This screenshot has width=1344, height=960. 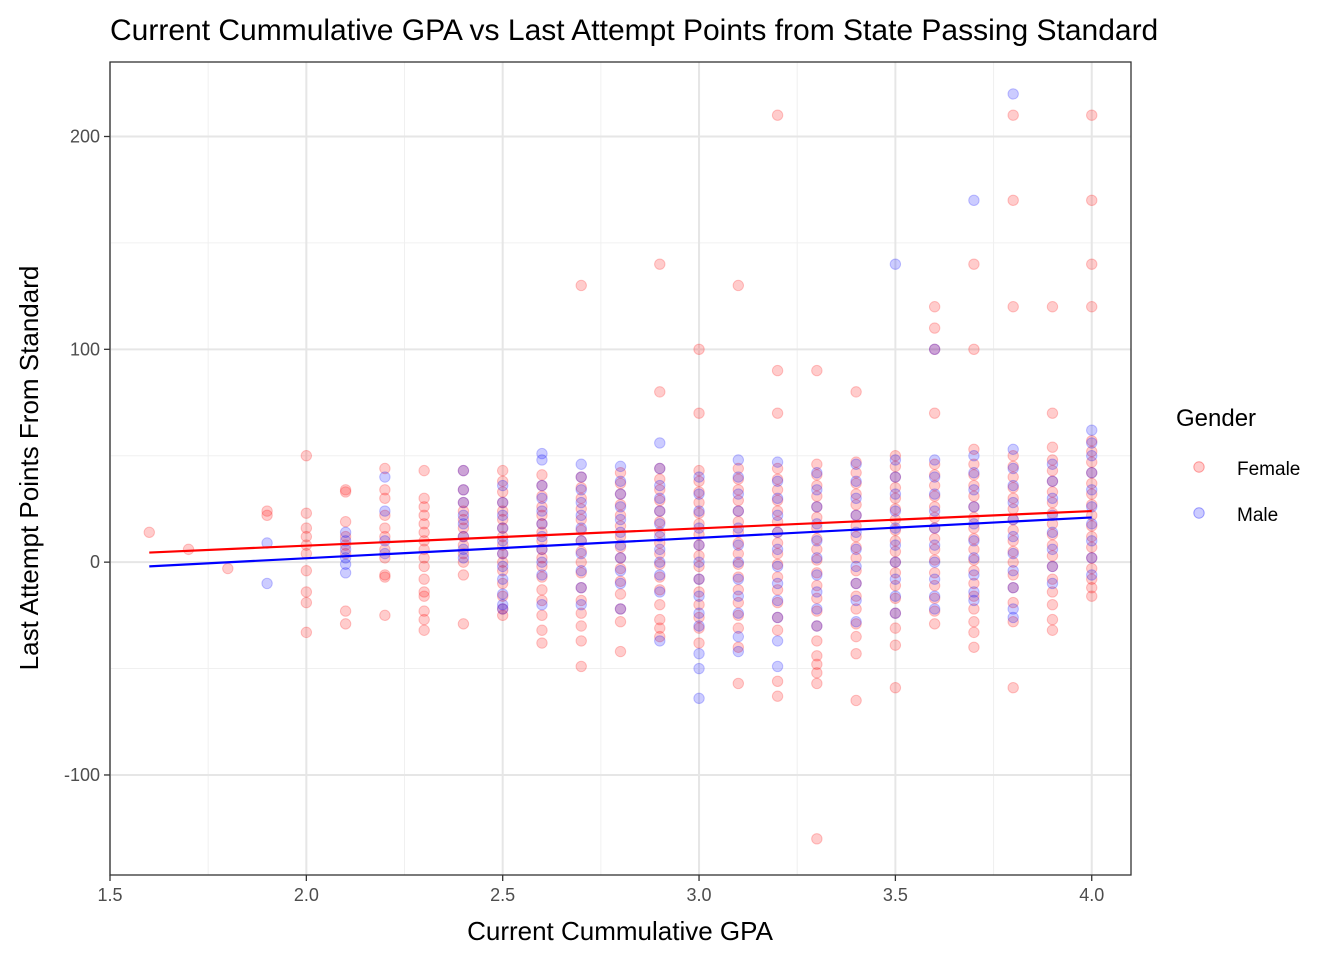 What do you see at coordinates (82, 775) in the screenshot?
I see `y-tick-label: -100` at bounding box center [82, 775].